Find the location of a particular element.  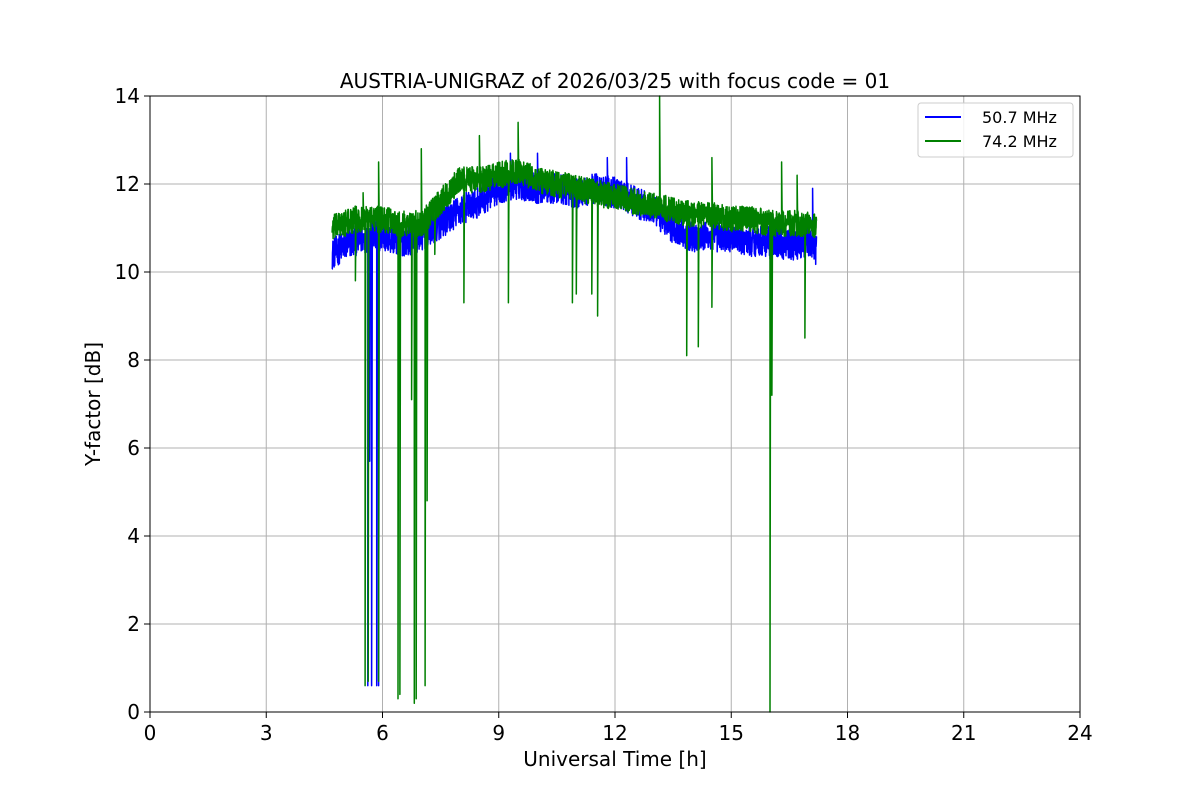

y-axis-ticks: 0 2 4 6 8 10 12 14 is located at coordinates (132, 404).